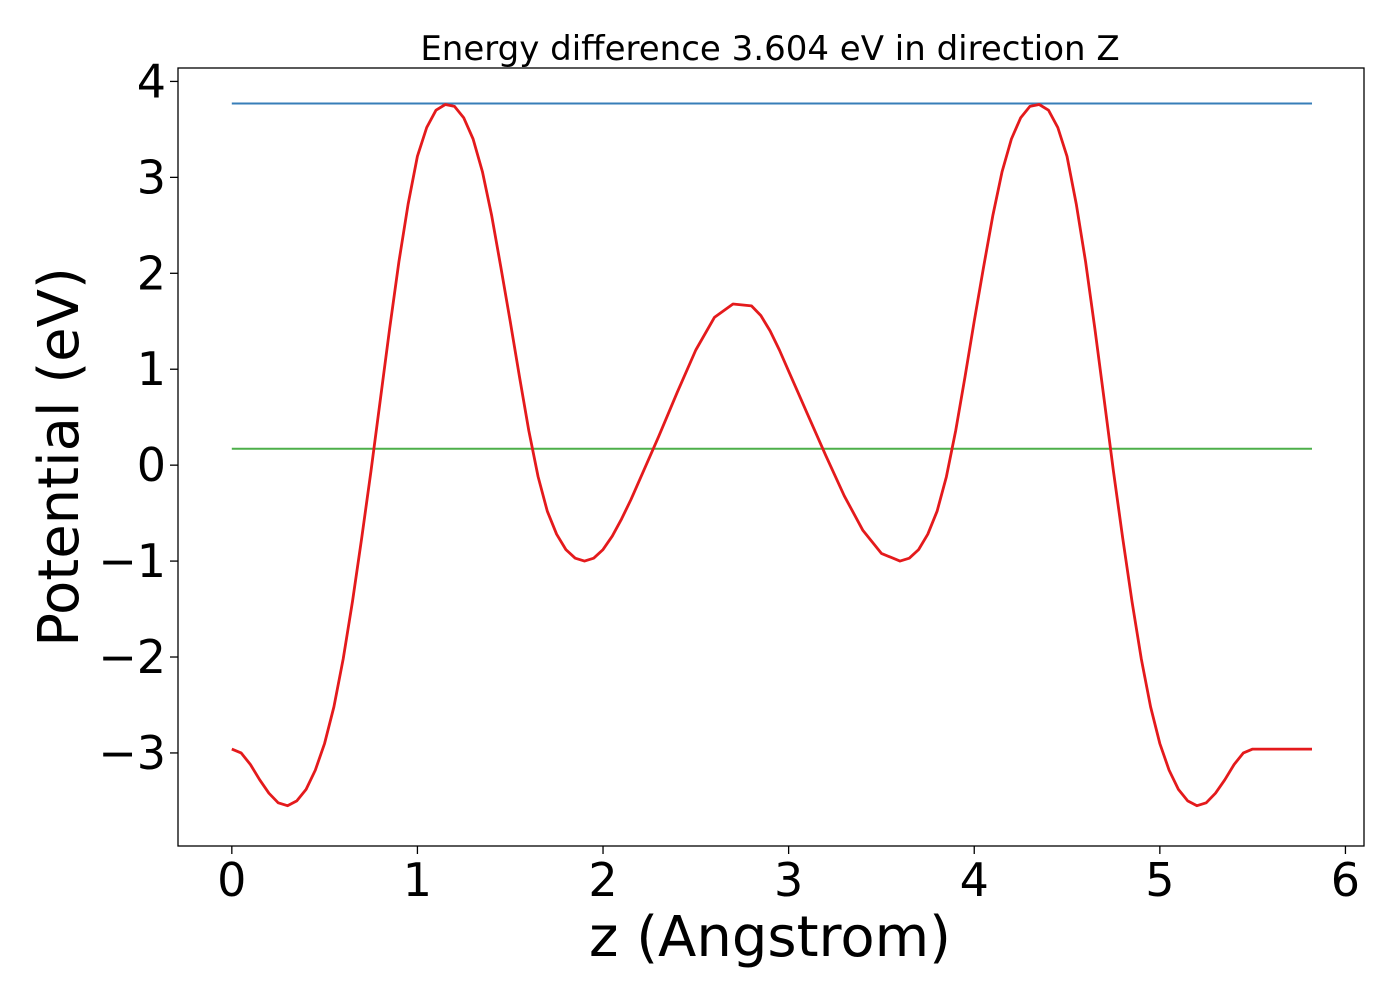  Describe the element at coordinates (132, 561) in the screenshot. I see `y-tick-label: −1` at that location.